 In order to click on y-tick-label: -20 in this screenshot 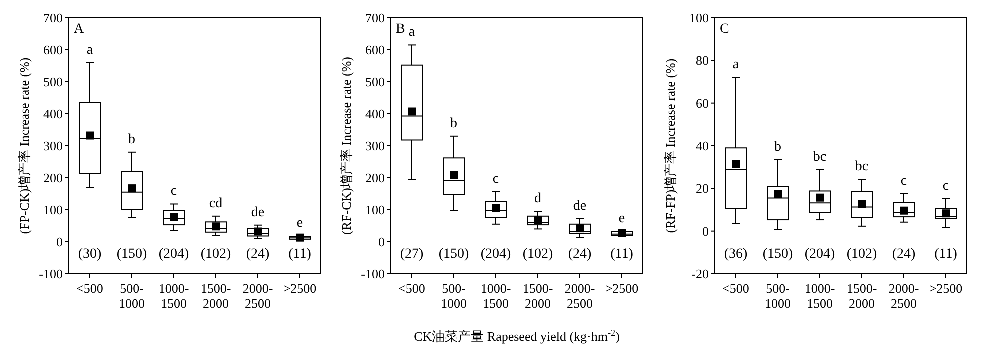, I will do `click(700, 274)`.